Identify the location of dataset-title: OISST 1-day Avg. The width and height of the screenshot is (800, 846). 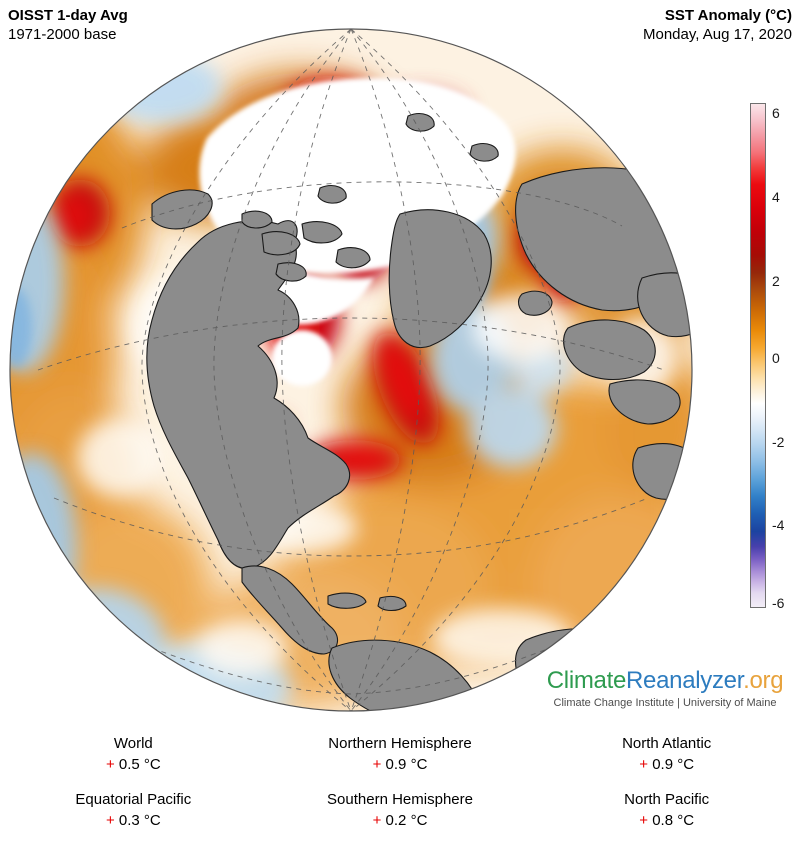
(68, 15).